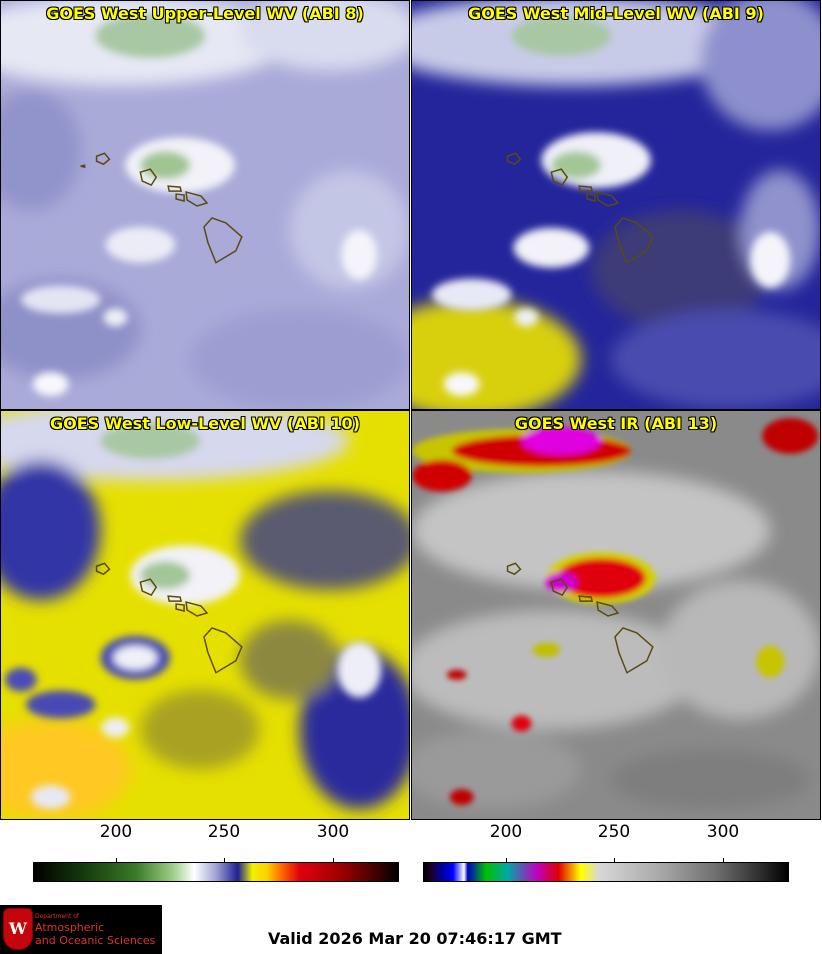 The width and height of the screenshot is (822, 954). What do you see at coordinates (70, 927) in the screenshot?
I see `logo-line-2: Atmospheric` at bounding box center [70, 927].